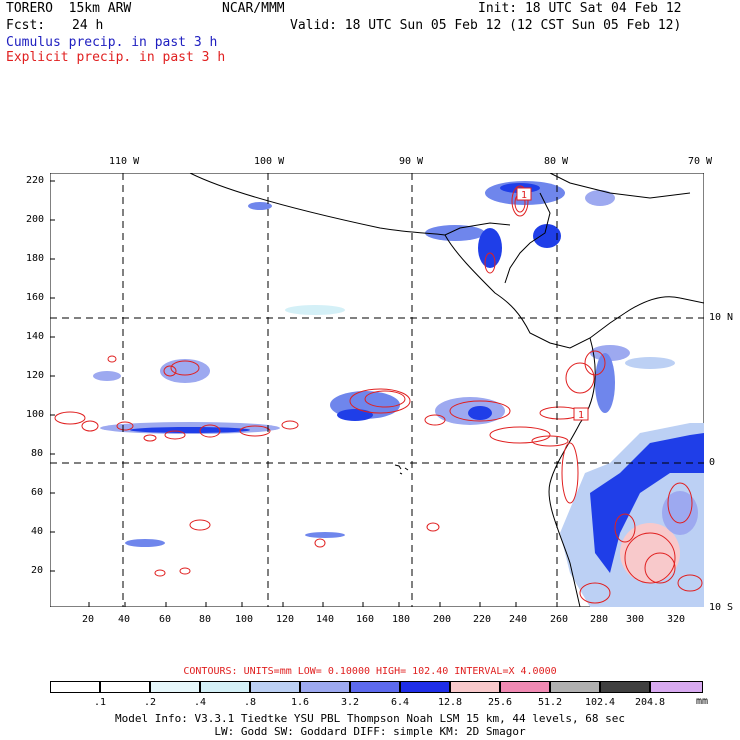 The image size is (740, 740). What do you see at coordinates (35, 297) in the screenshot?
I see `y-tick-label: 160` at bounding box center [35, 297].